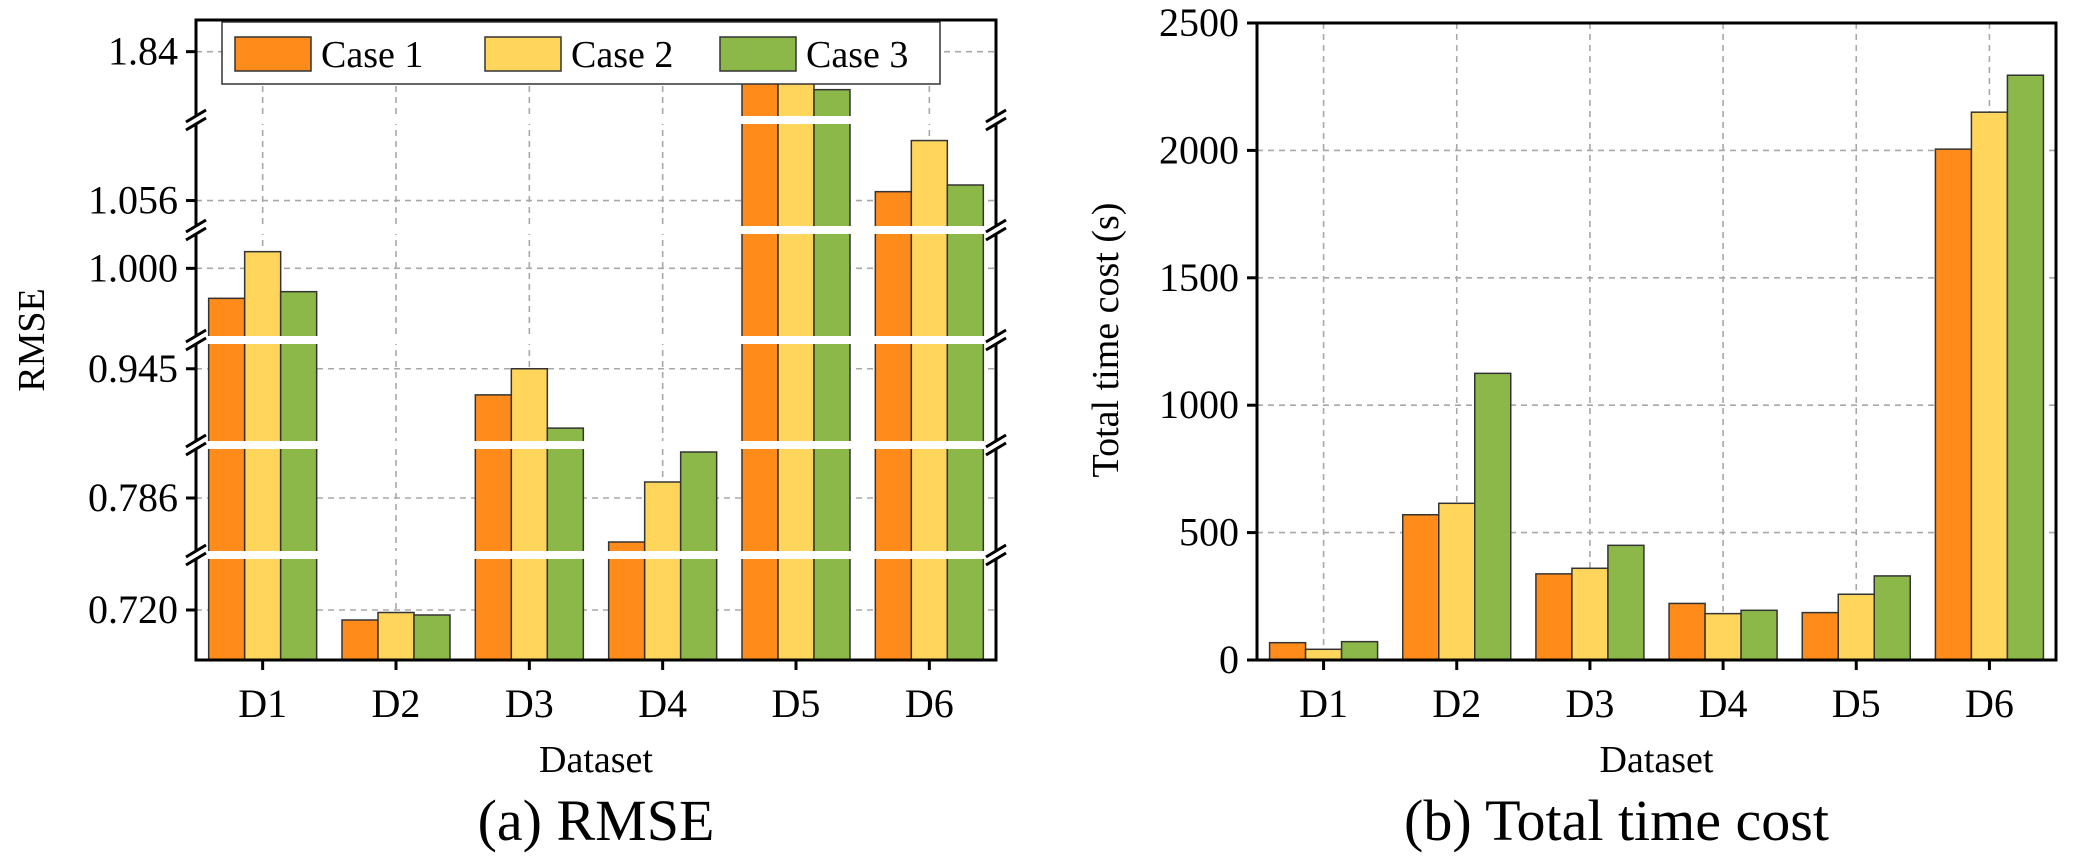 This screenshot has height=859, width=2079. What do you see at coordinates (1199, 277) in the screenshot?
I see `y-tick-label: 1500` at bounding box center [1199, 277].